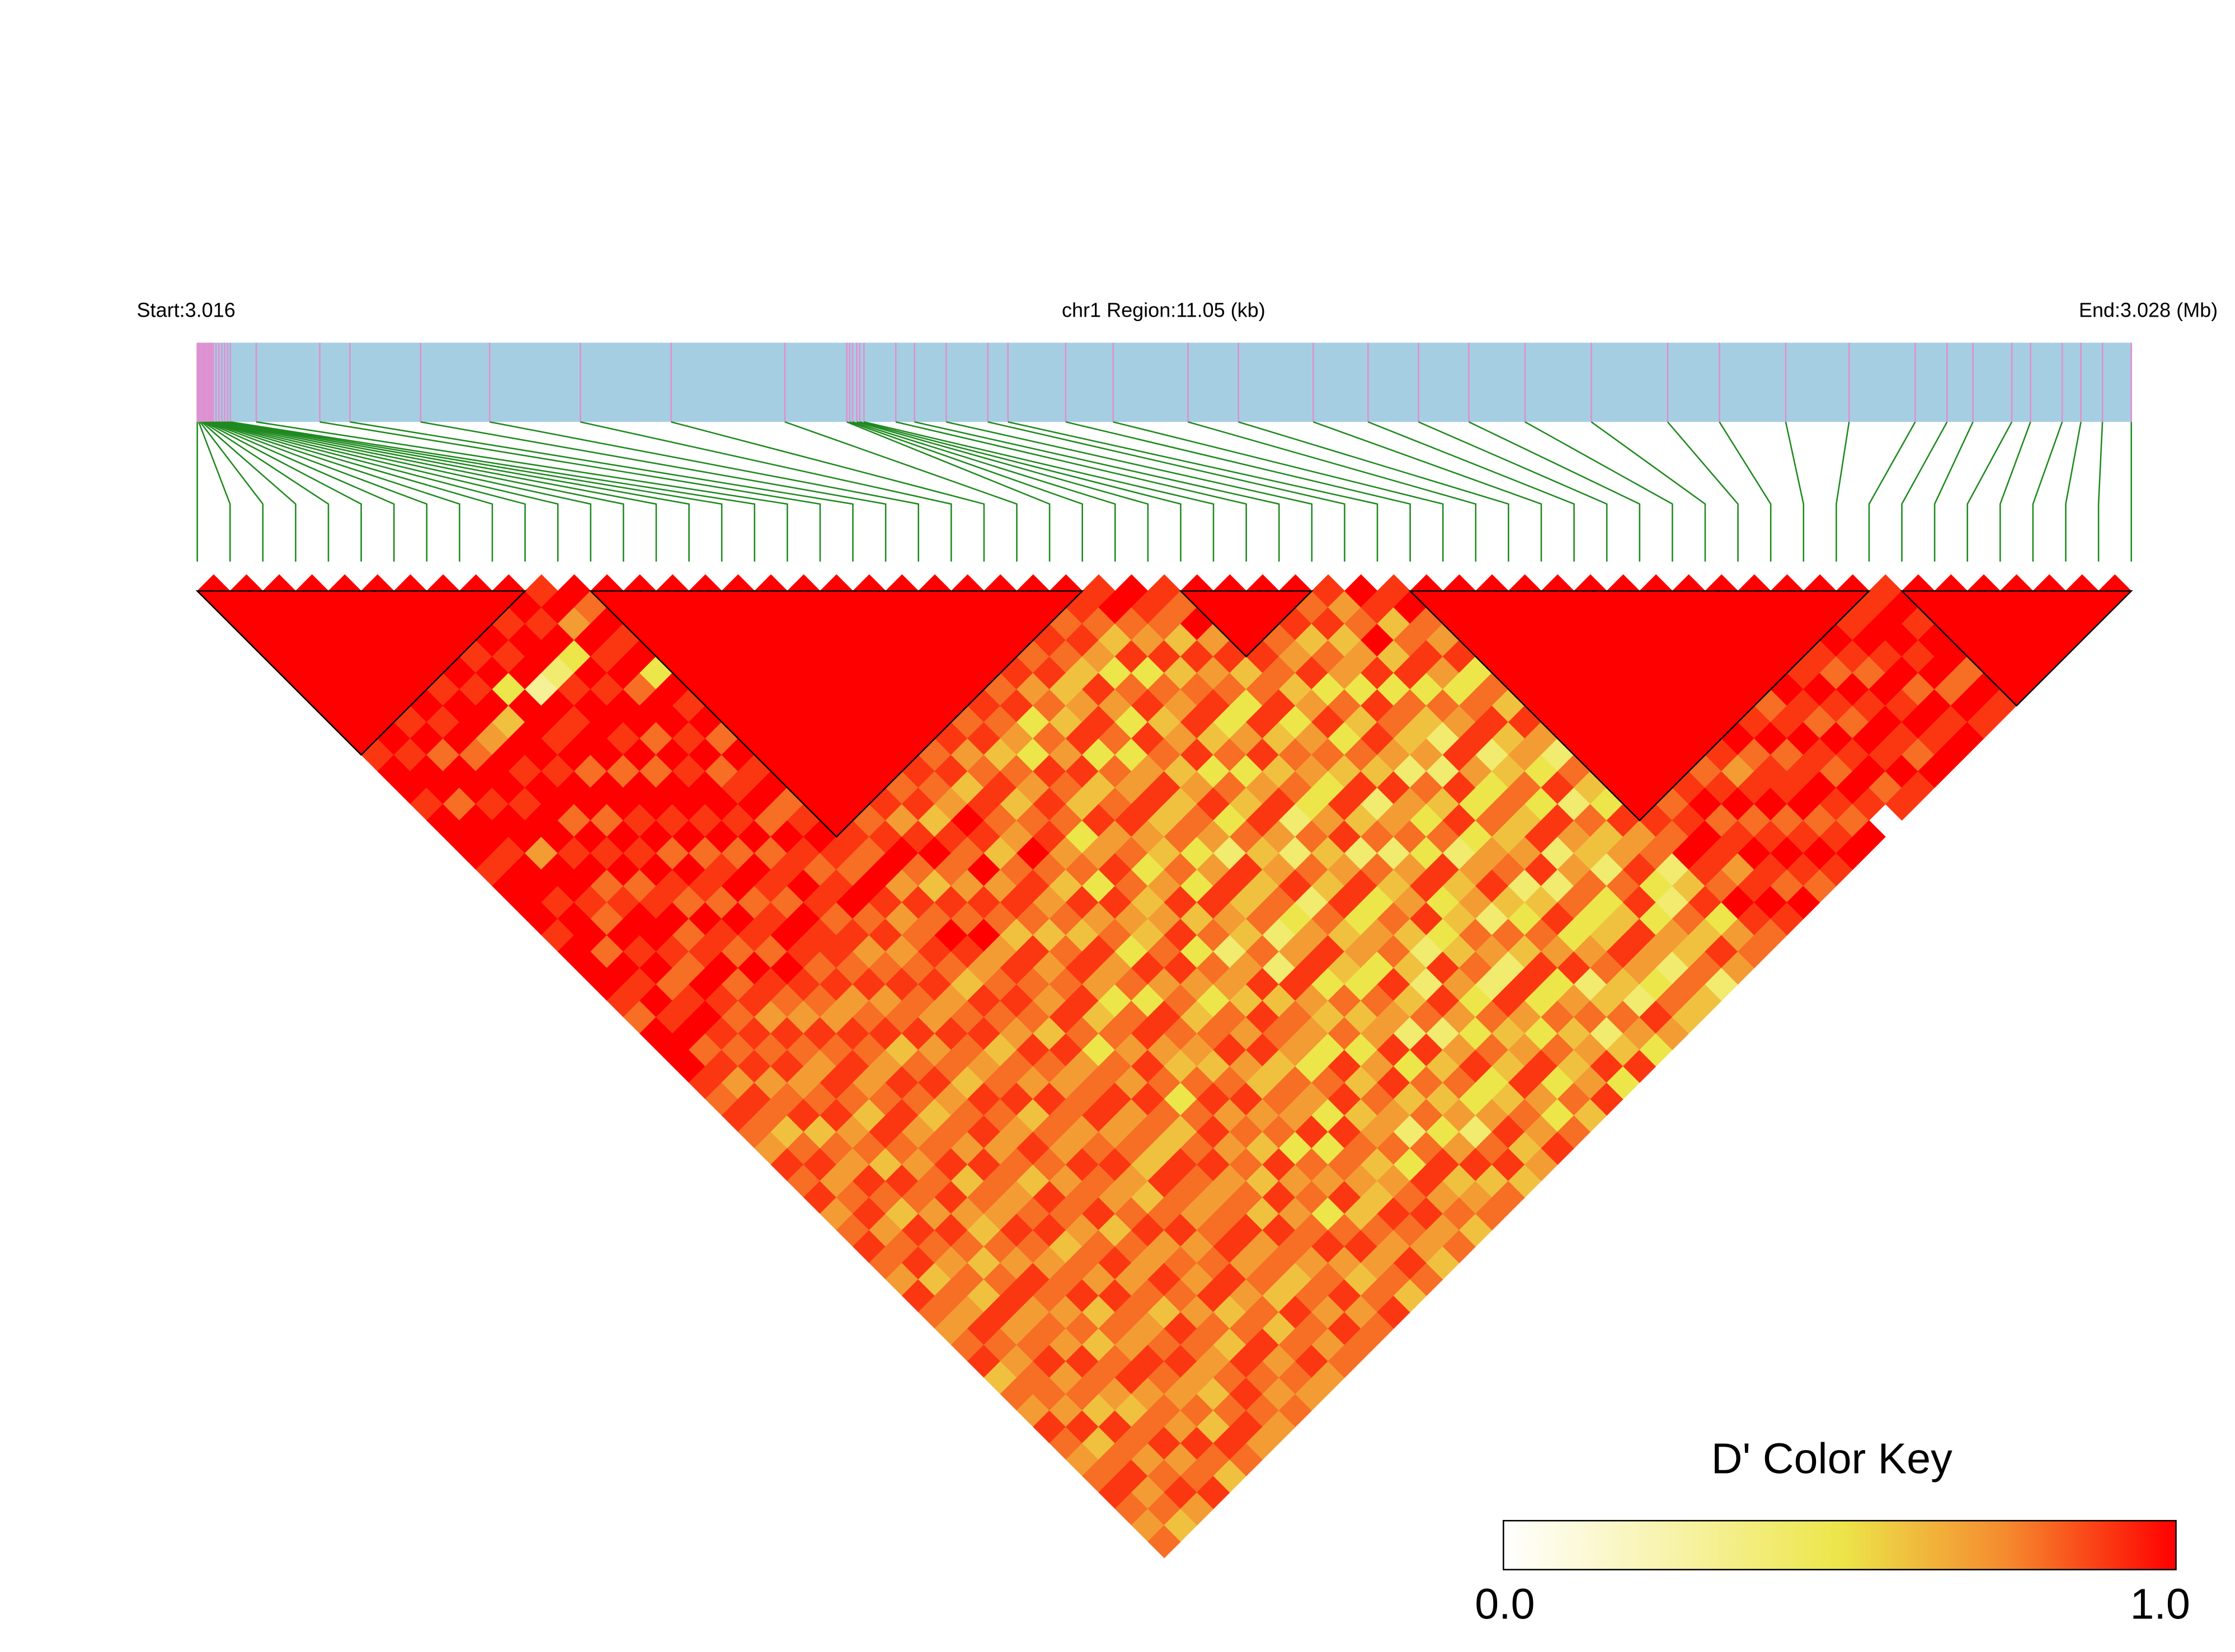  I want to click on key-tick-label: 0.0, so click(1505, 1604).